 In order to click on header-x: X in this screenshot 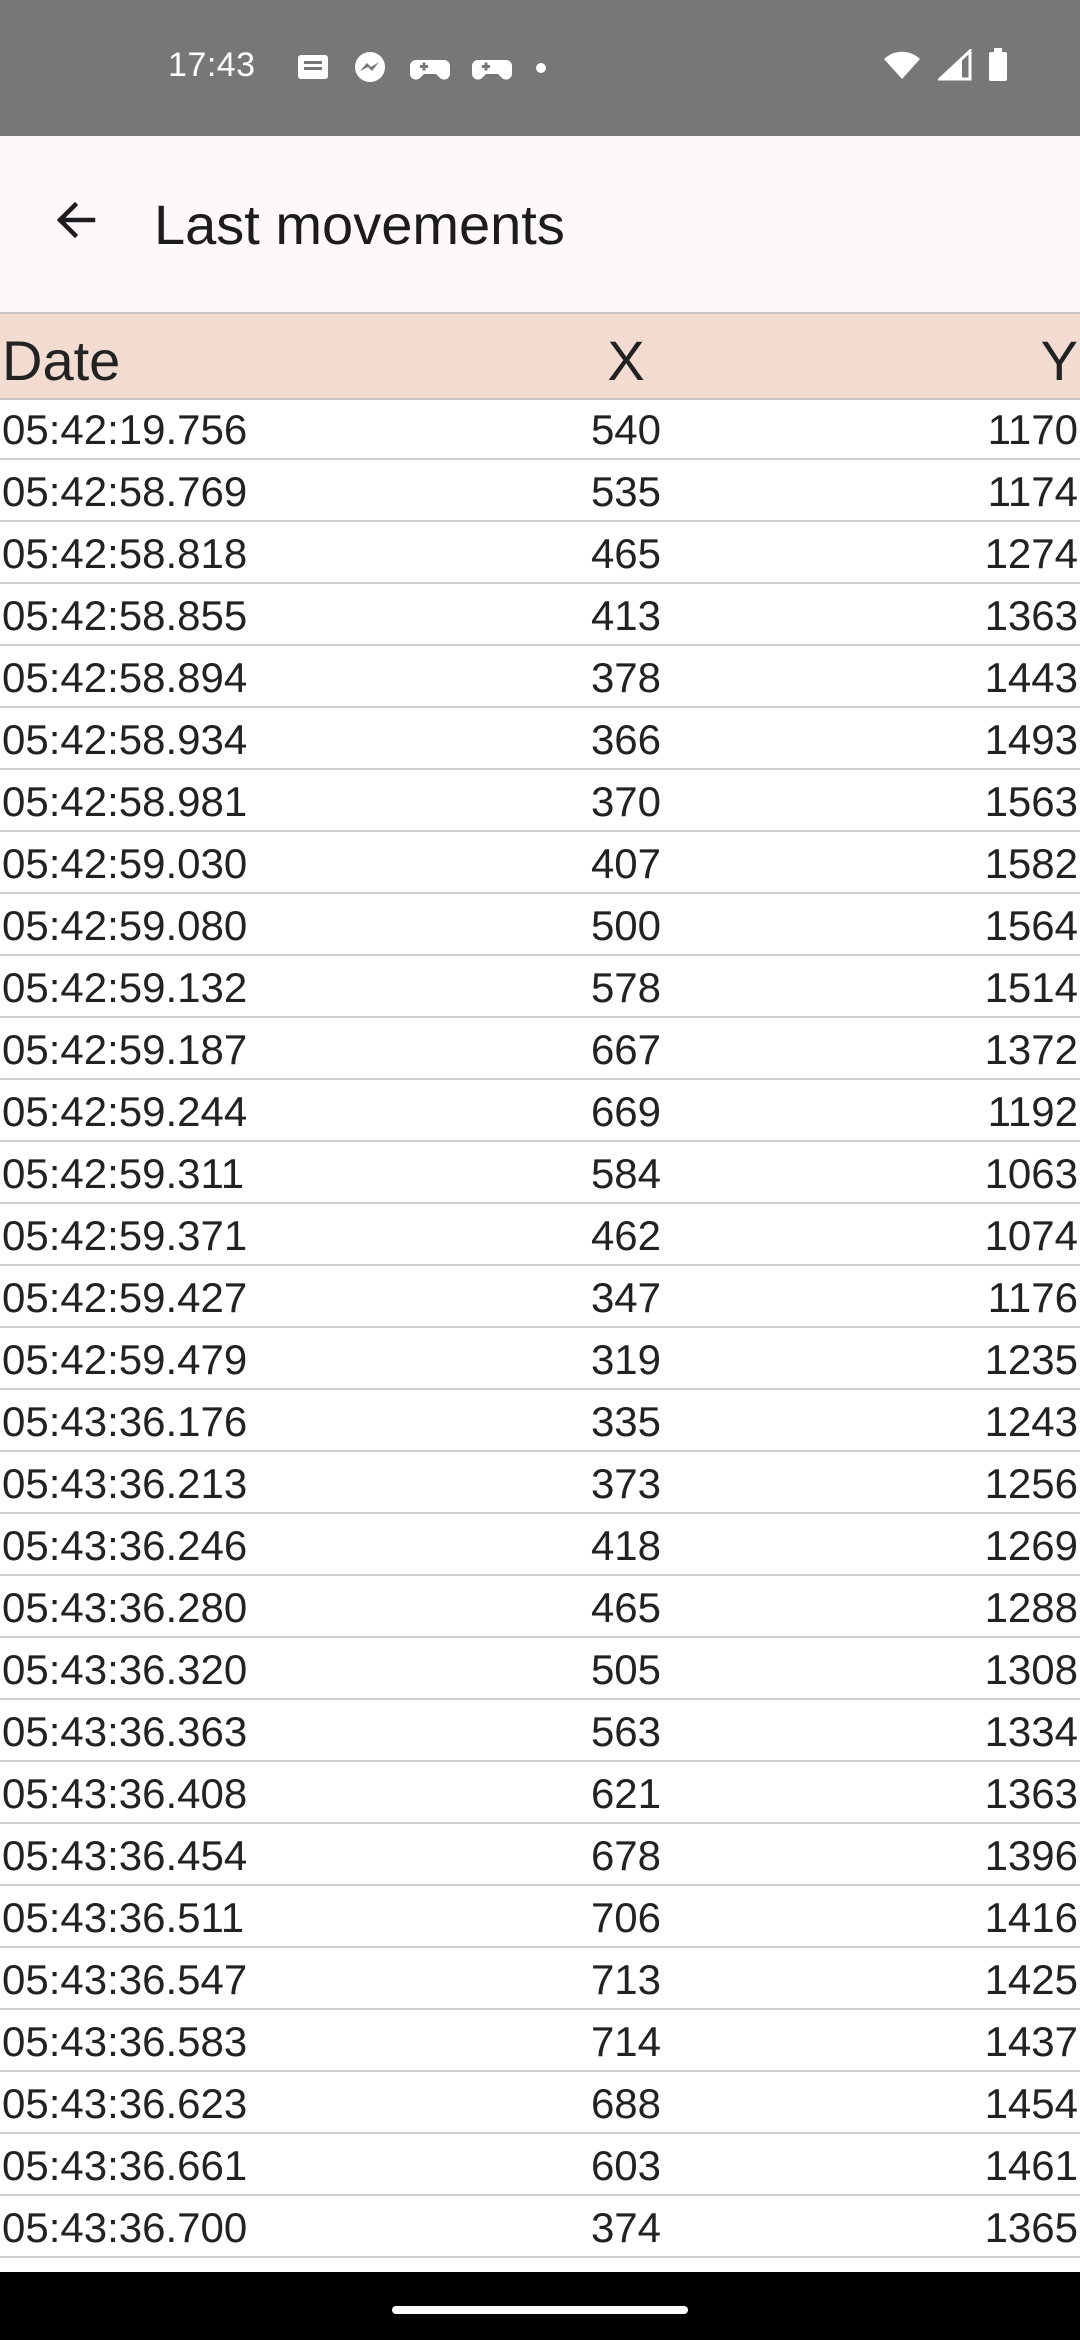, I will do `click(626, 360)`.